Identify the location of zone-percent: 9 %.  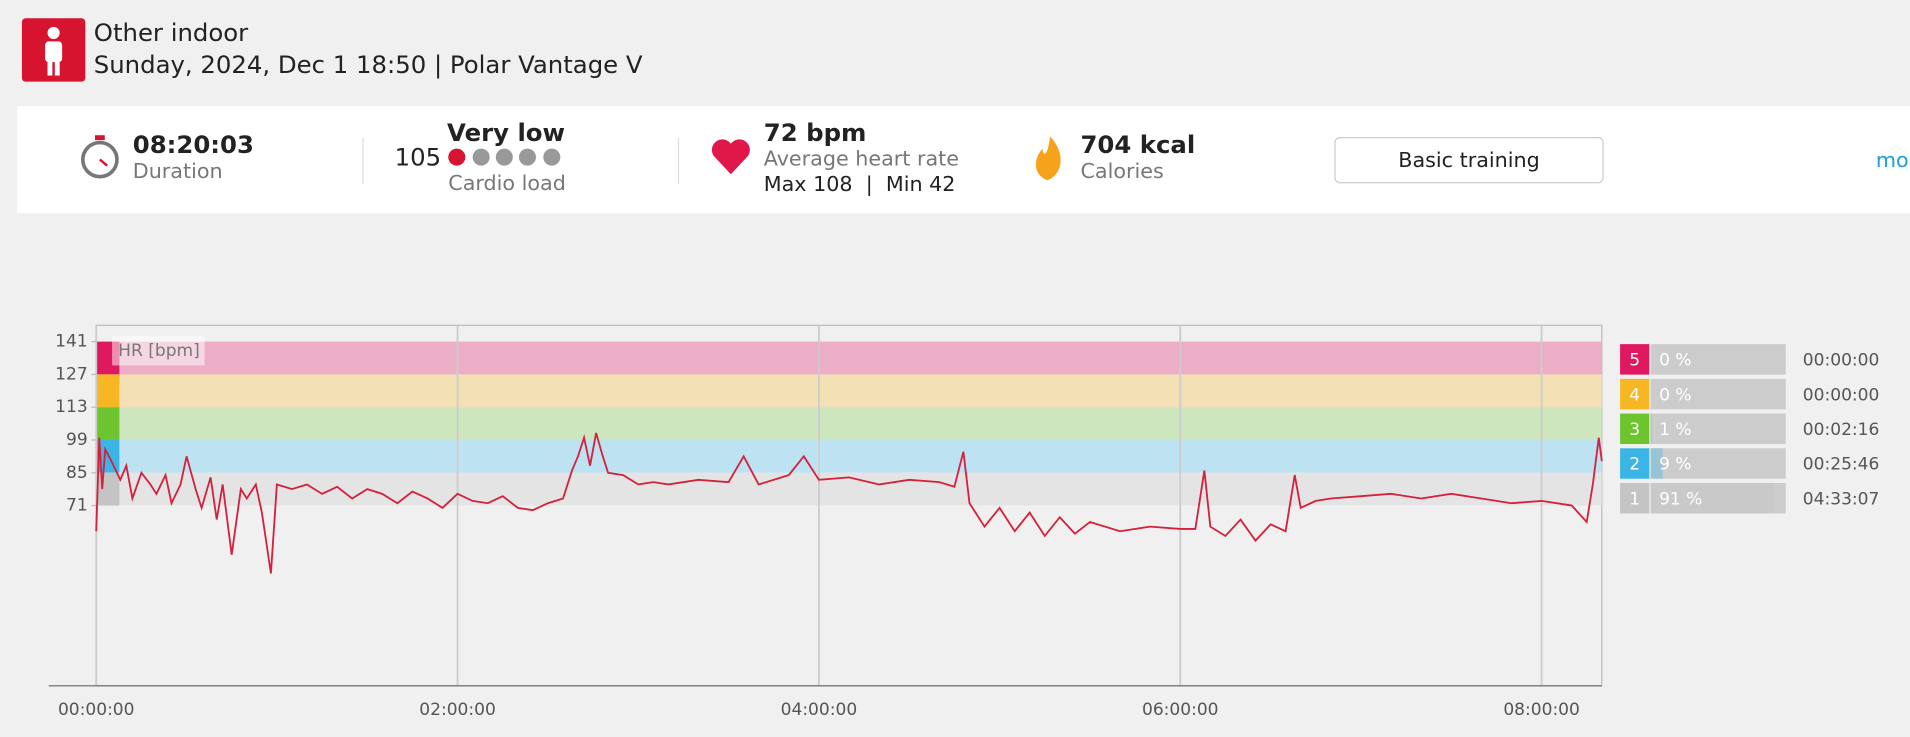
(1675, 465).